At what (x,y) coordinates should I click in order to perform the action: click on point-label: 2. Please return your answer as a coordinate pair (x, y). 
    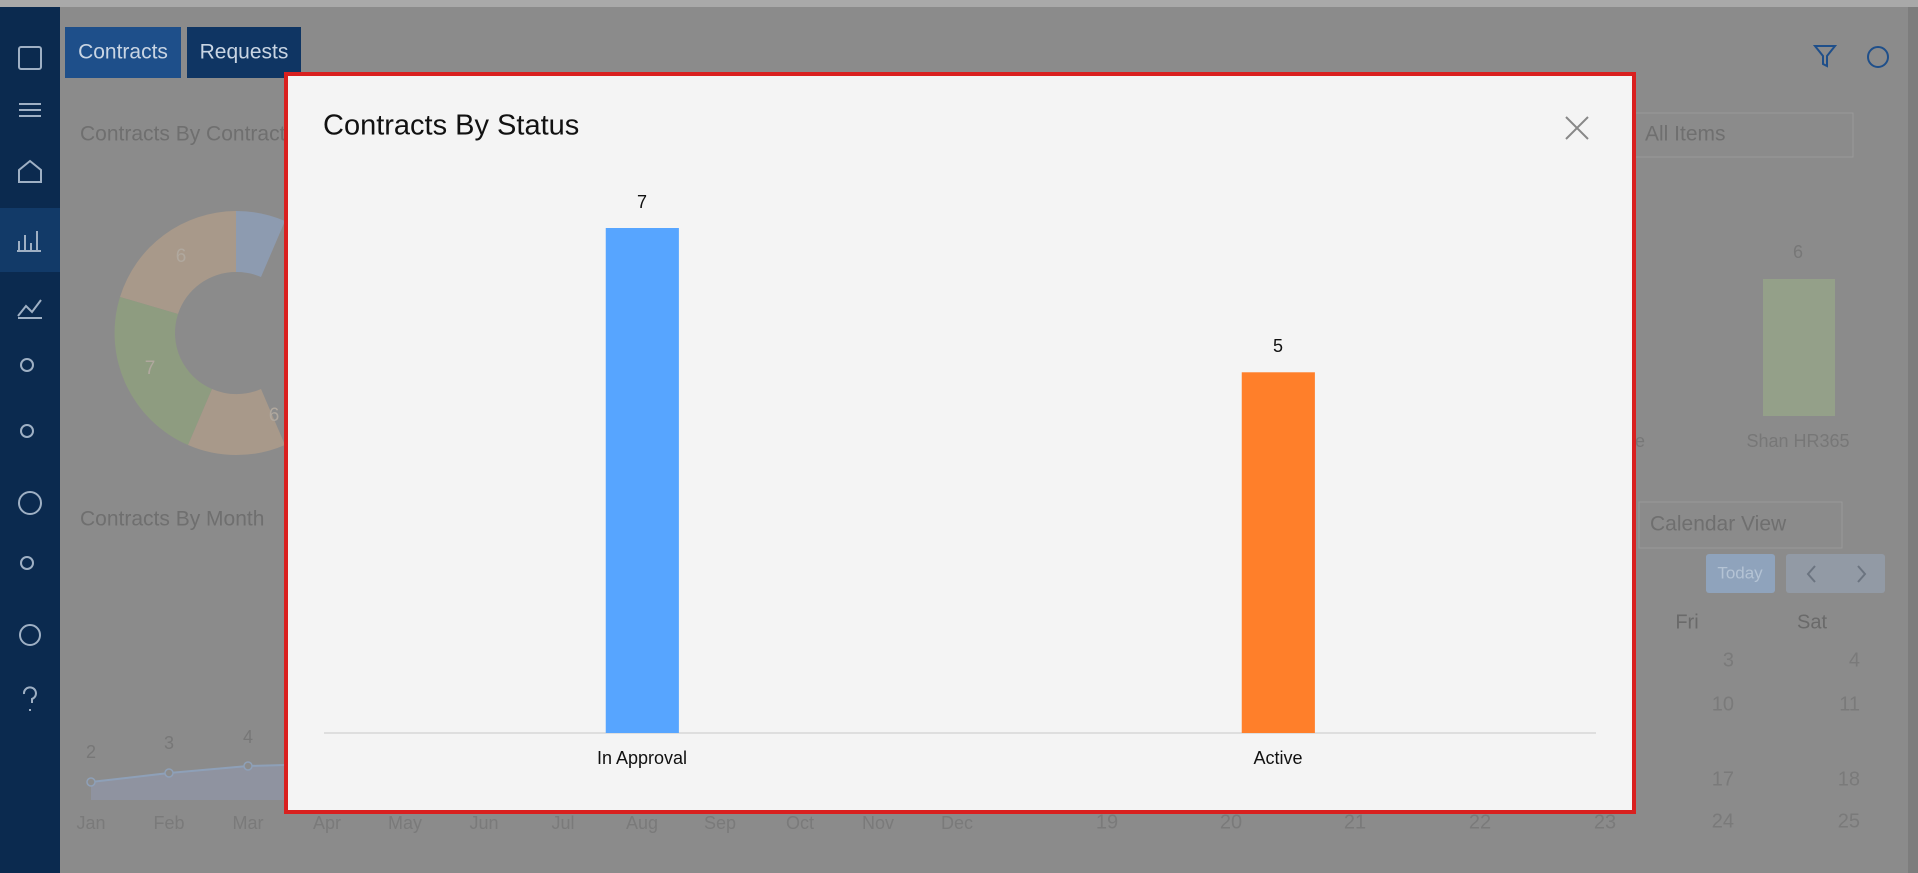
    Looking at the image, I should click on (91, 752).